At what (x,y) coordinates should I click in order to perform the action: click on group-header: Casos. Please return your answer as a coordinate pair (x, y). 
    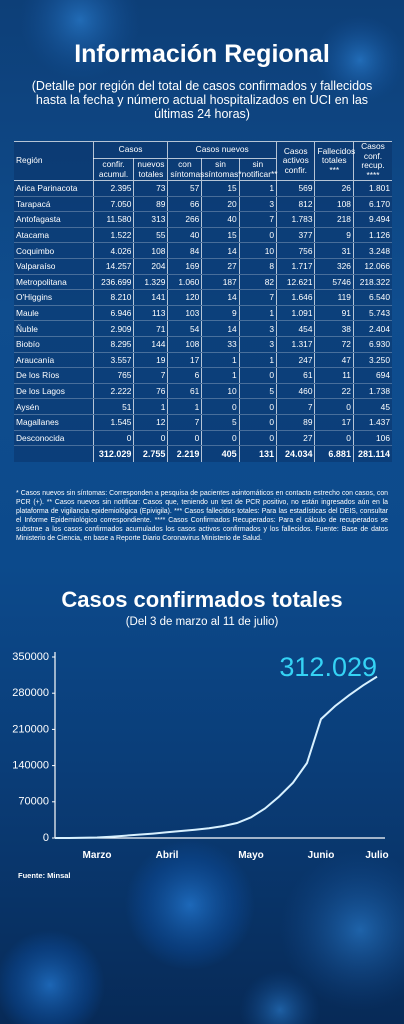
    Looking at the image, I should click on (130, 150).